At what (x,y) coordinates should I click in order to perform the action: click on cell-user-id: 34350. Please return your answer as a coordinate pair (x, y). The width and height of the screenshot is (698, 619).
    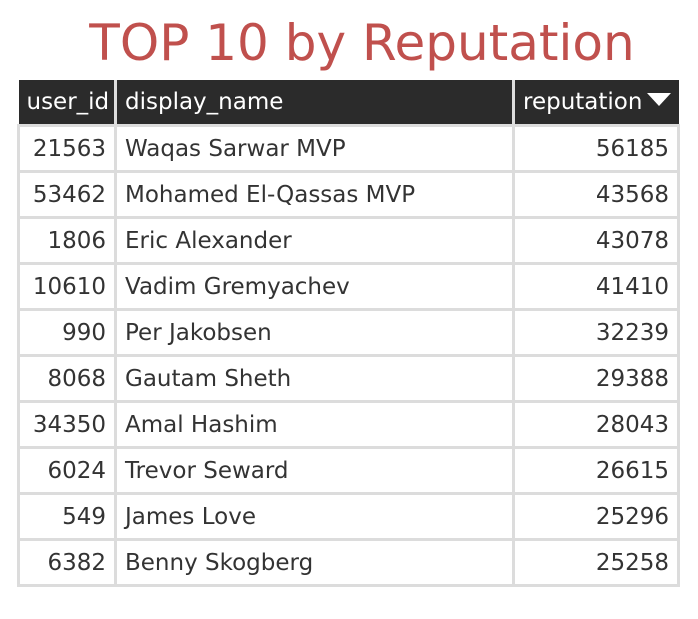
    Looking at the image, I should click on (67, 424).